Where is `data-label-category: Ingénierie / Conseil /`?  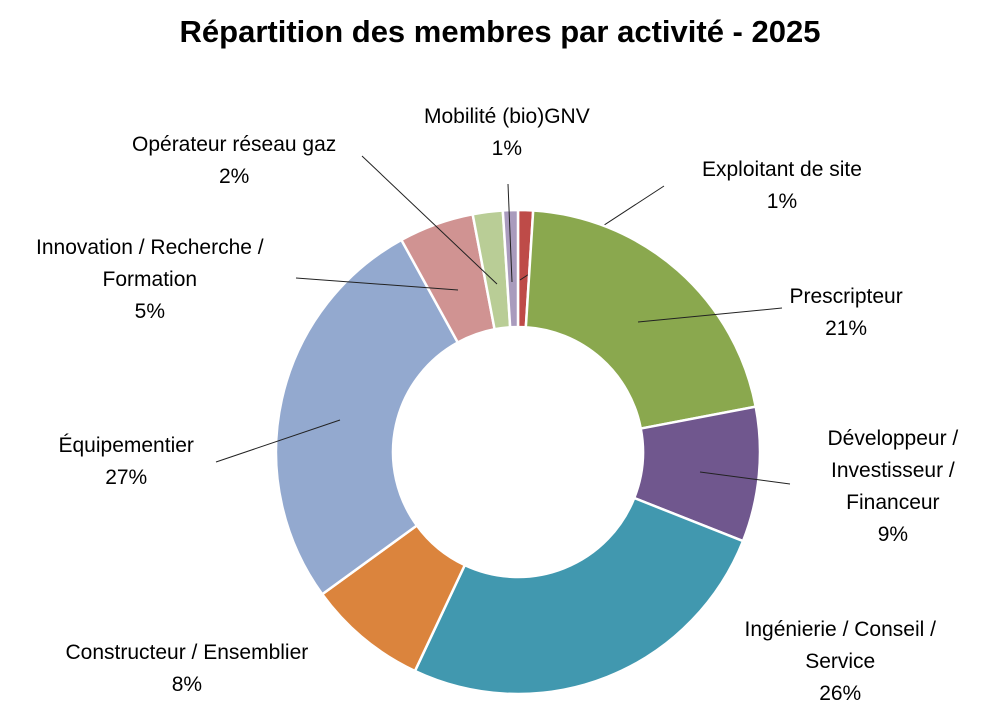 data-label-category: Ingénierie / Conseil / is located at coordinates (840, 629).